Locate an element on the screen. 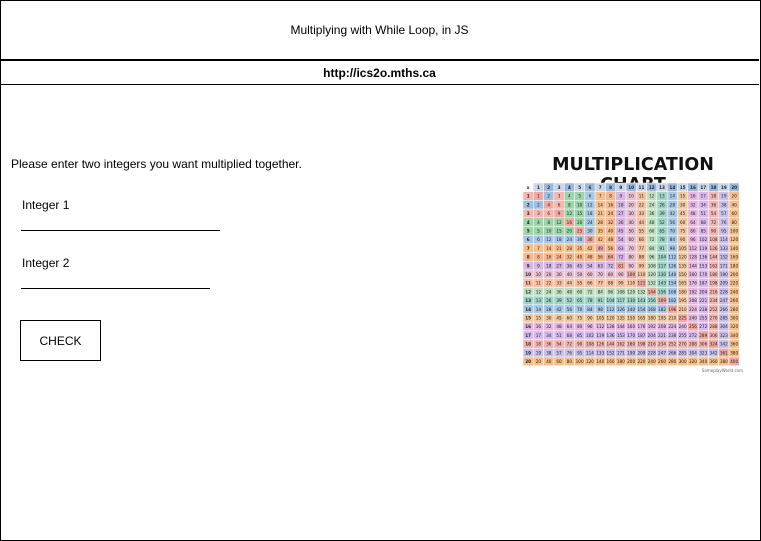  chart-product-label: 240 is located at coordinates (652, 361).